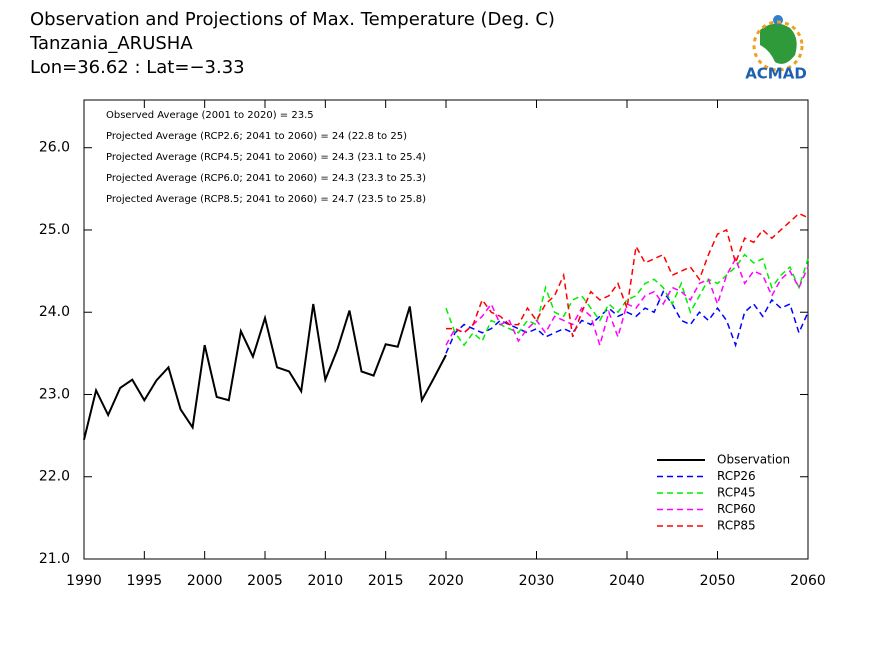 Image resolution: width=879 pixels, height=659 pixels. Describe the element at coordinates (386, 581) in the screenshot. I see `x-tick-label: 2015` at that location.